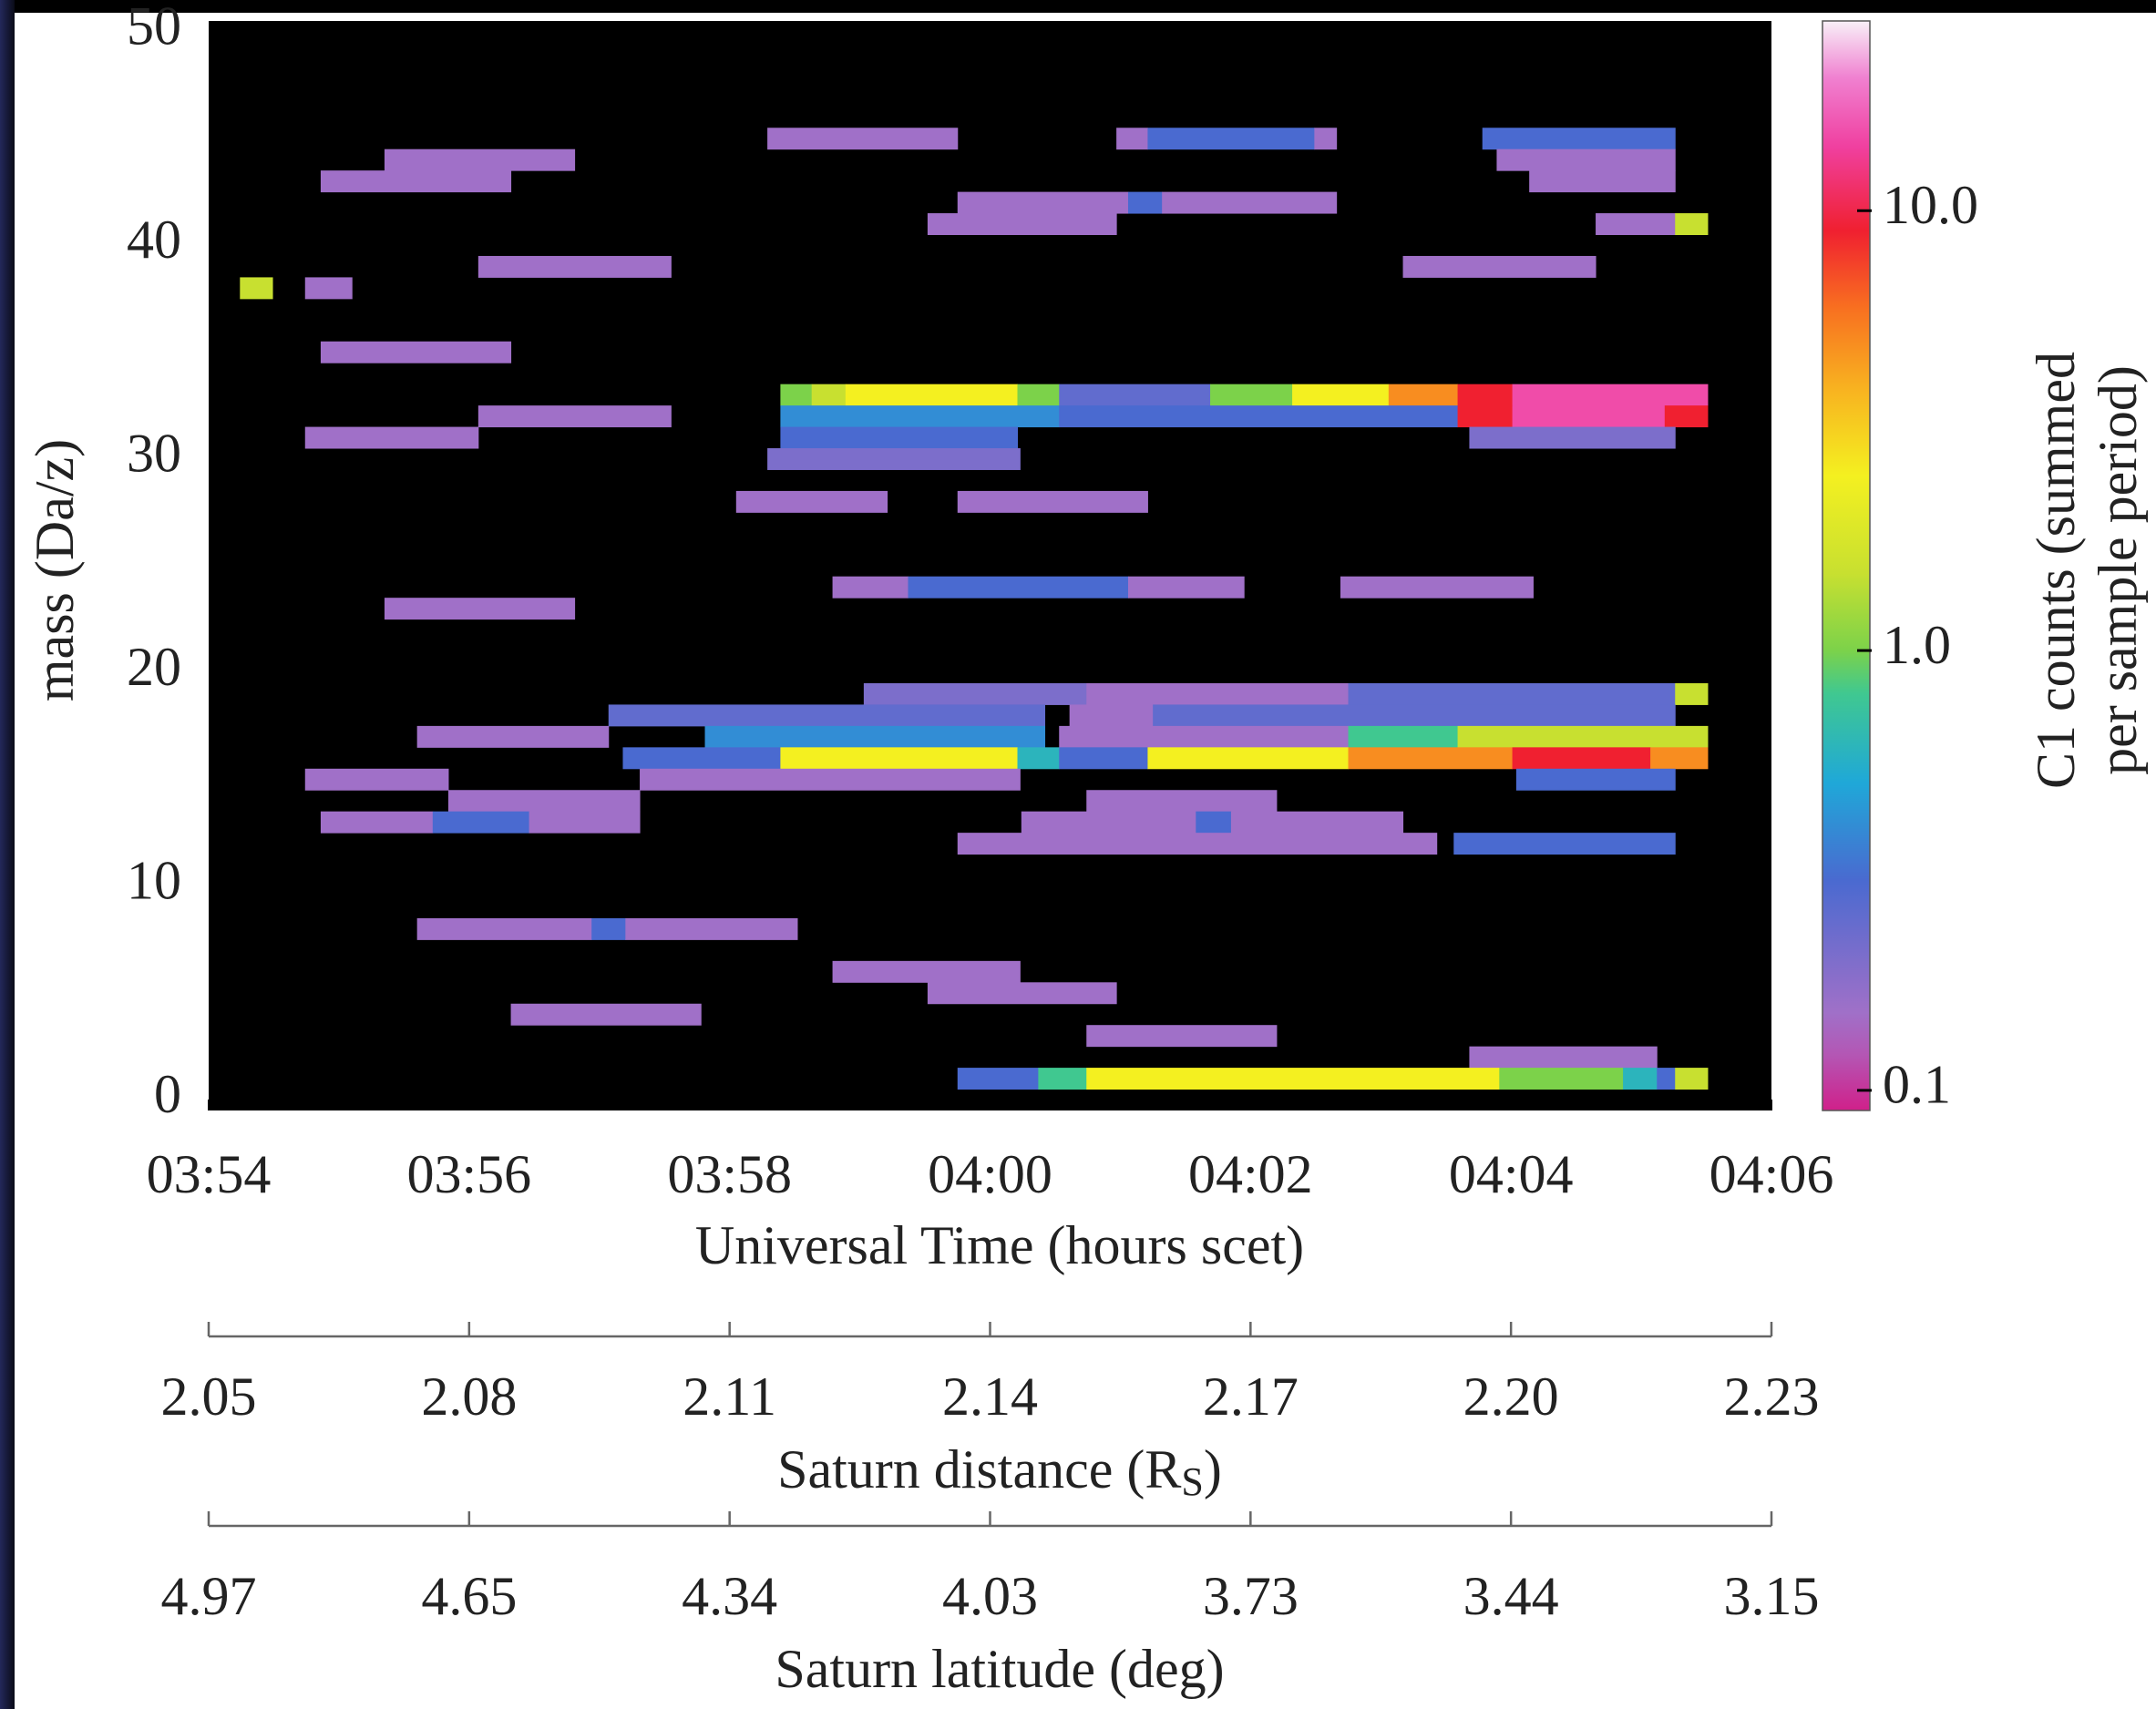 The width and height of the screenshot is (2156, 1709). What do you see at coordinates (209, 1174) in the screenshot?
I see `x-tick-label: 03:54` at bounding box center [209, 1174].